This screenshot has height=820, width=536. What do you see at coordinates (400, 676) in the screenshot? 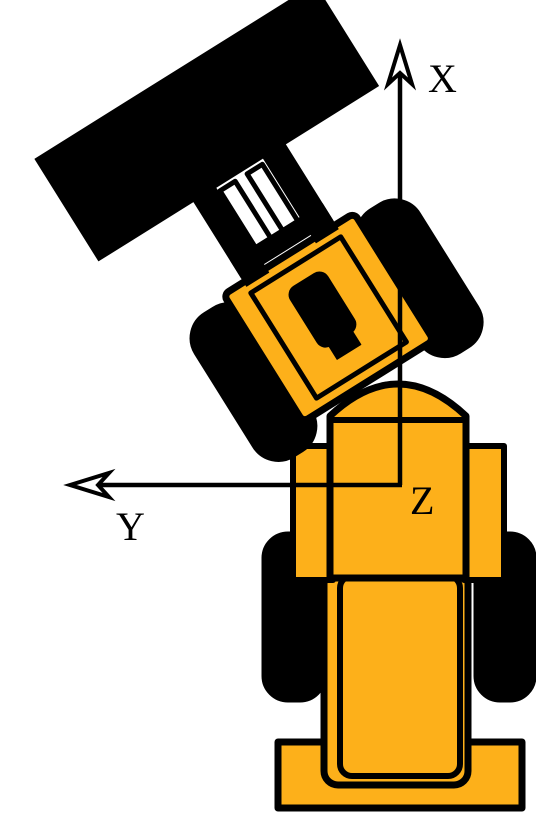
I see `engine-hood` at bounding box center [400, 676].